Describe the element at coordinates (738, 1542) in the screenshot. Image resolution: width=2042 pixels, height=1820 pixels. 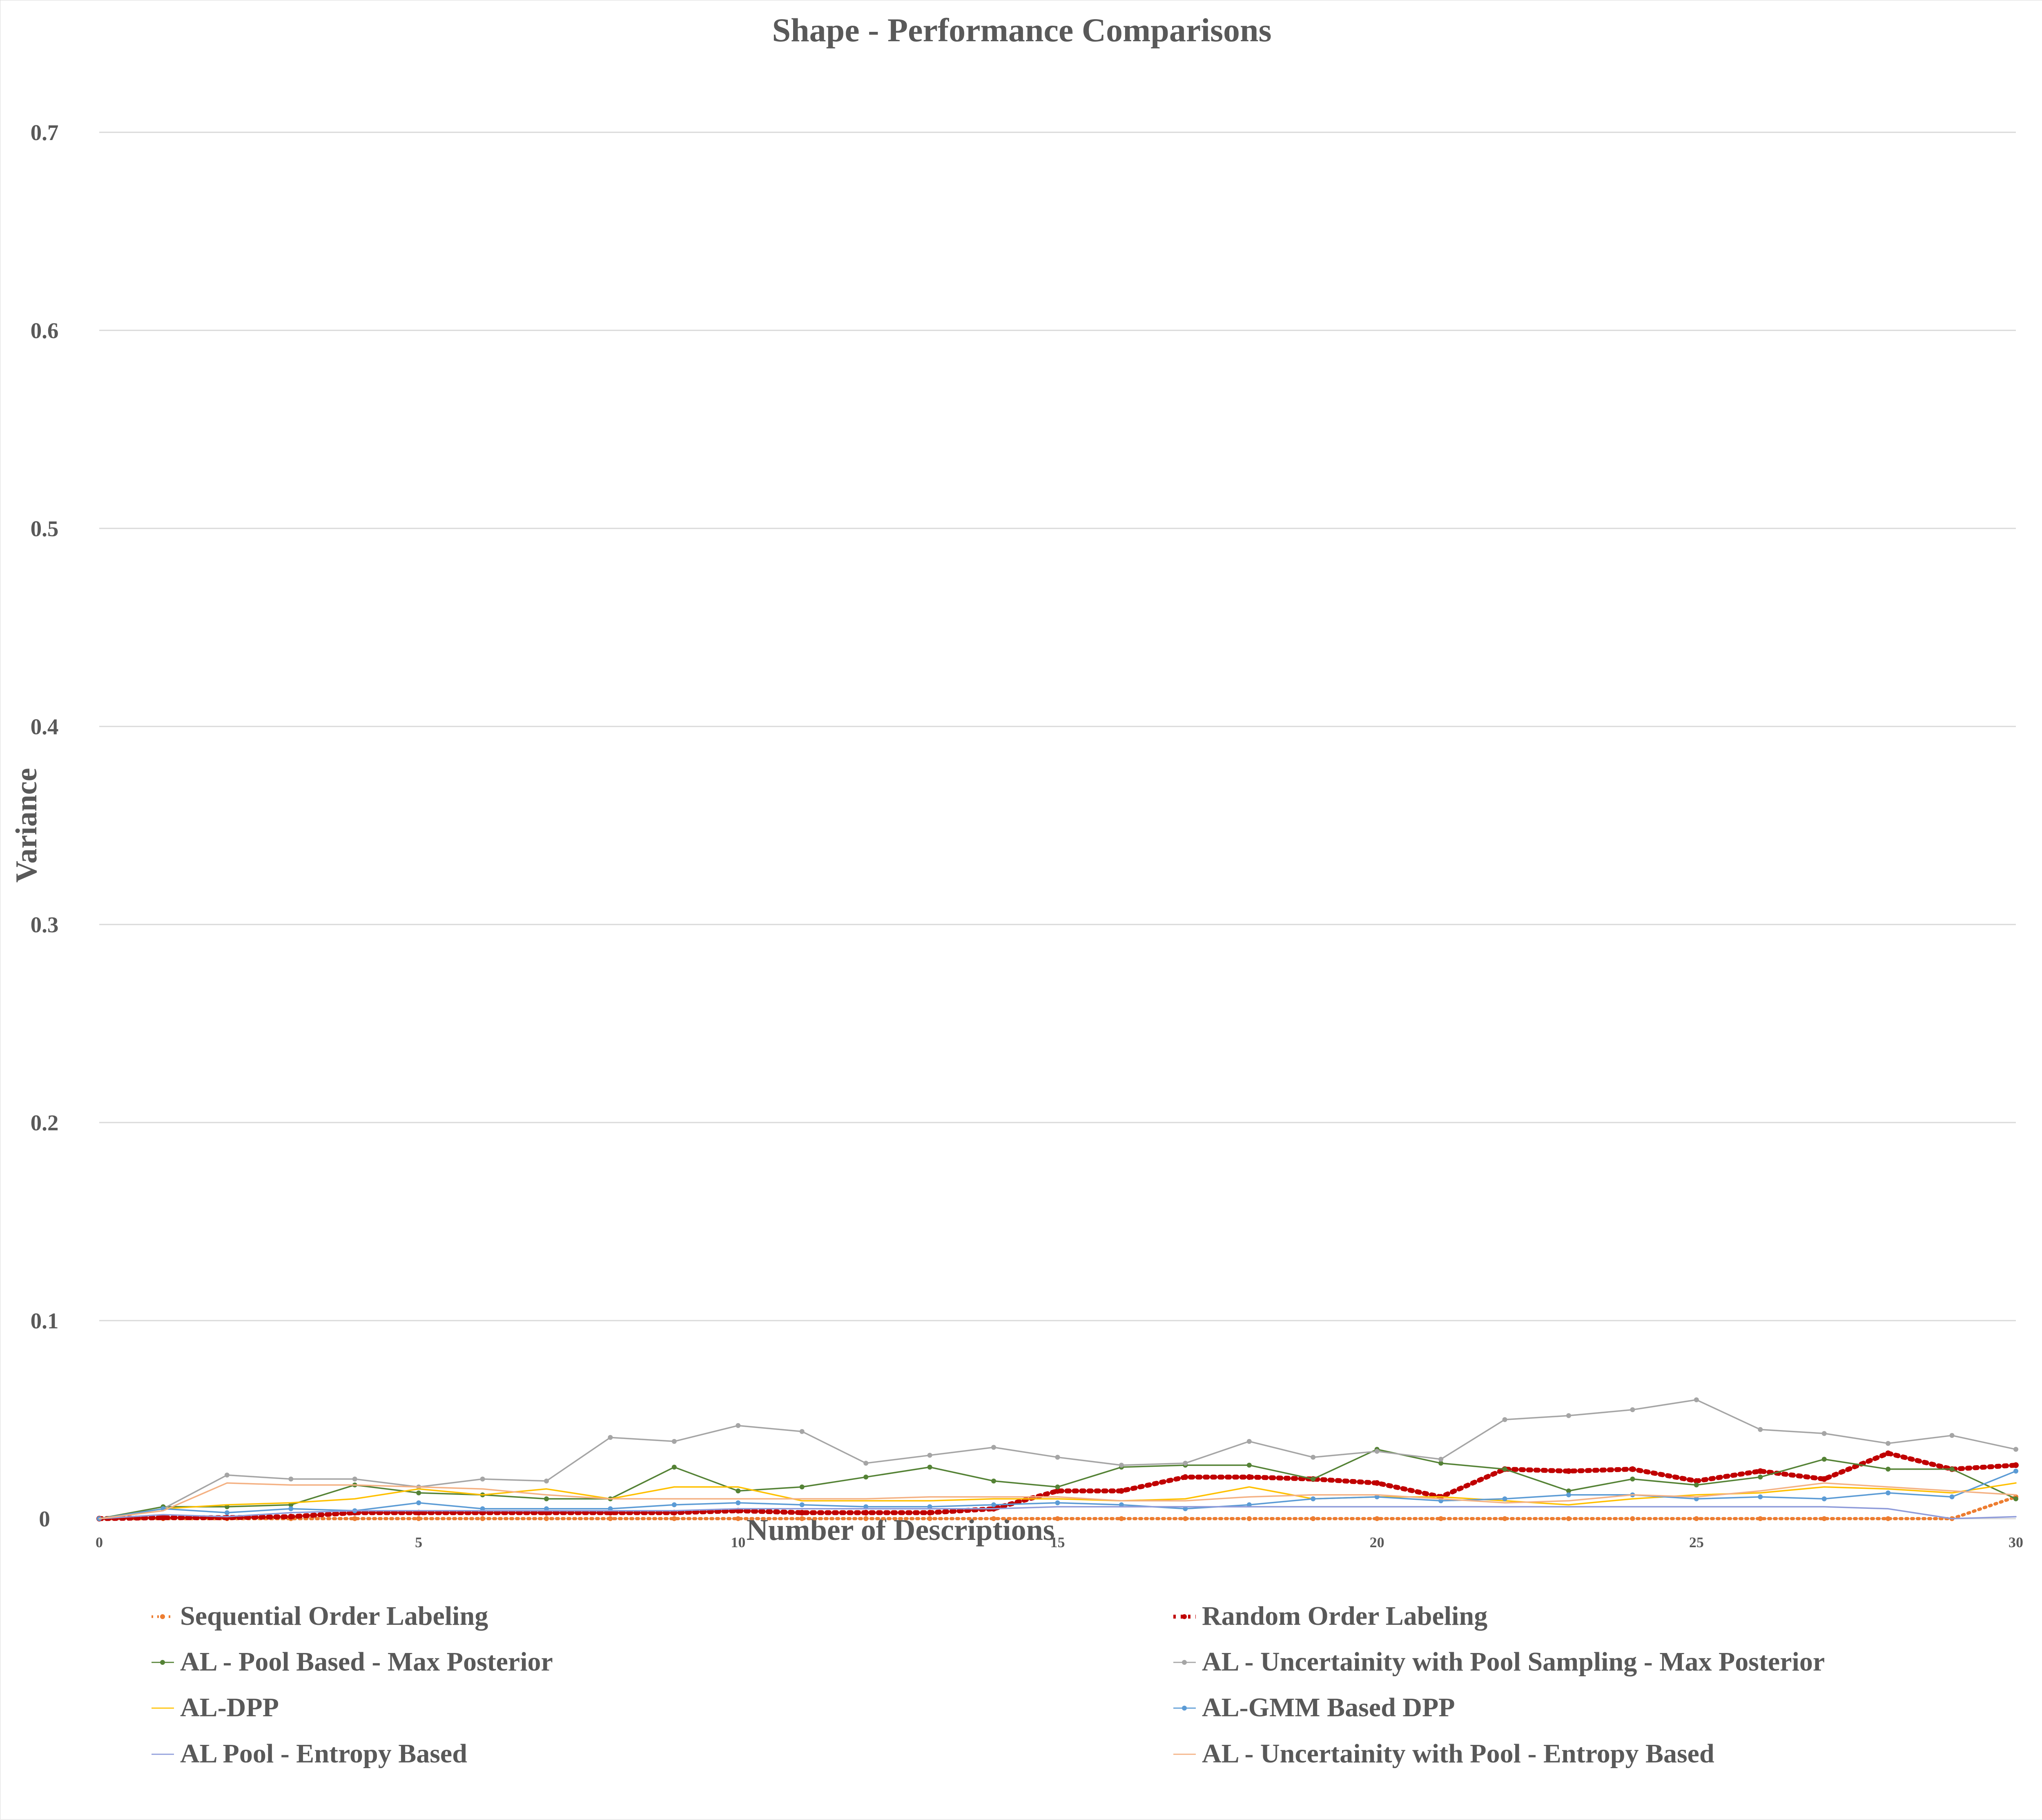
I see `x-tick-label: 10` at that location.